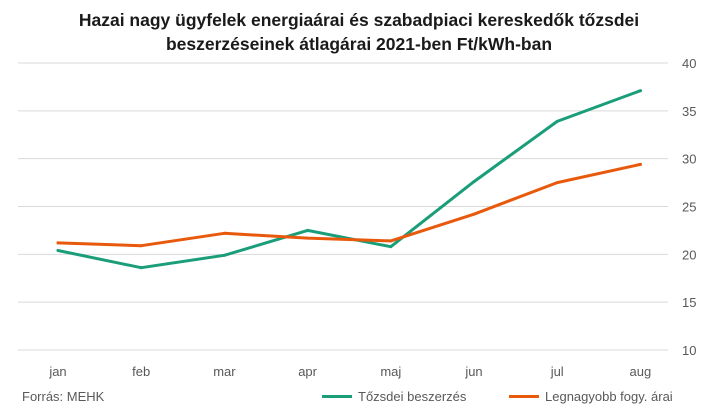 This screenshot has width=718, height=415. I want to click on data-point-0-feb, so click(141, 268).